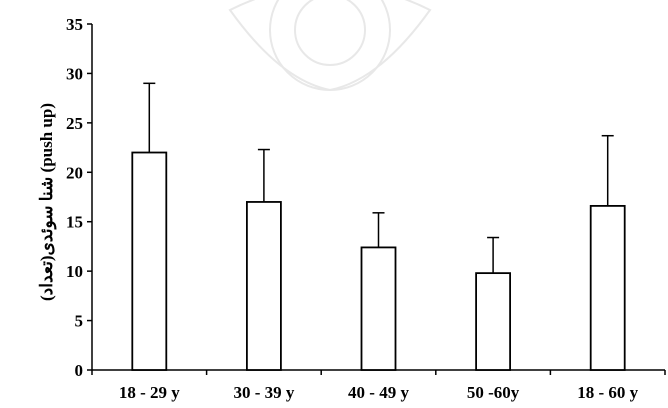  What do you see at coordinates (330, 46) in the screenshot?
I see `watermark-emblem` at bounding box center [330, 46].